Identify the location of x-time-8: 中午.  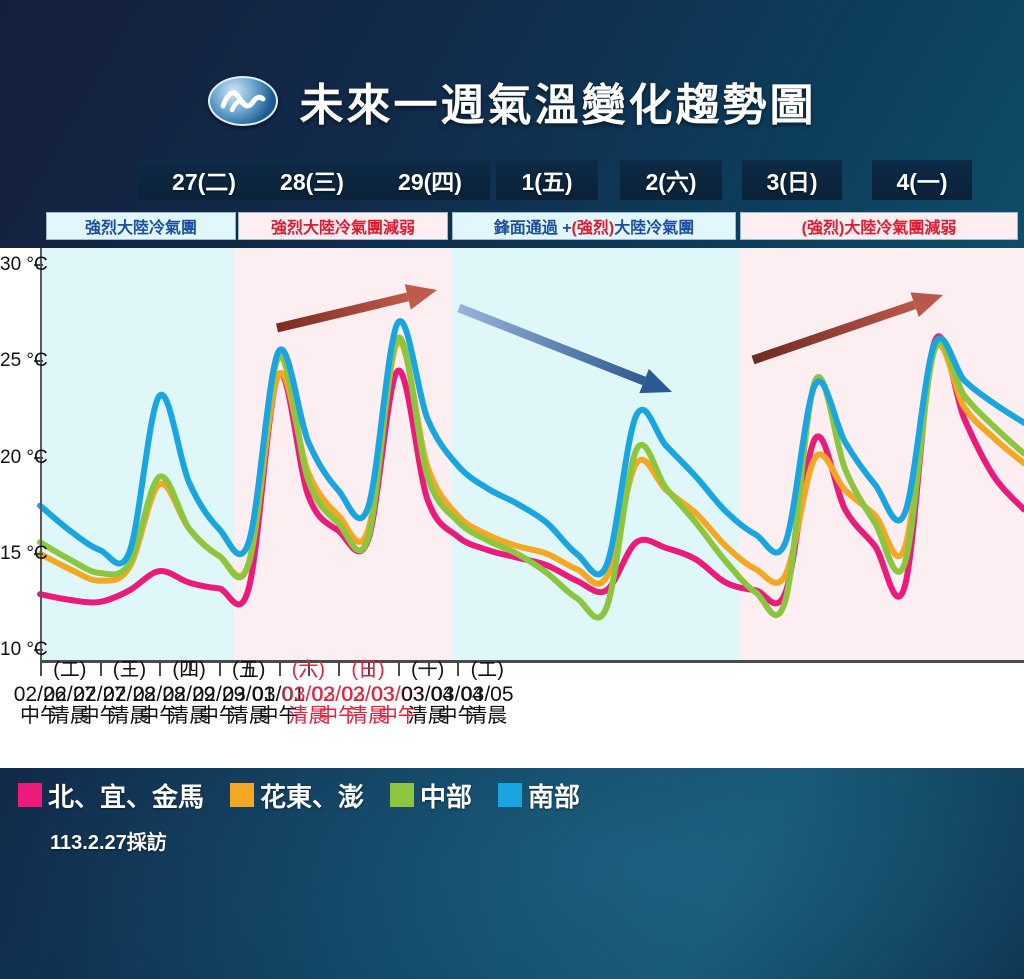
(278, 716).